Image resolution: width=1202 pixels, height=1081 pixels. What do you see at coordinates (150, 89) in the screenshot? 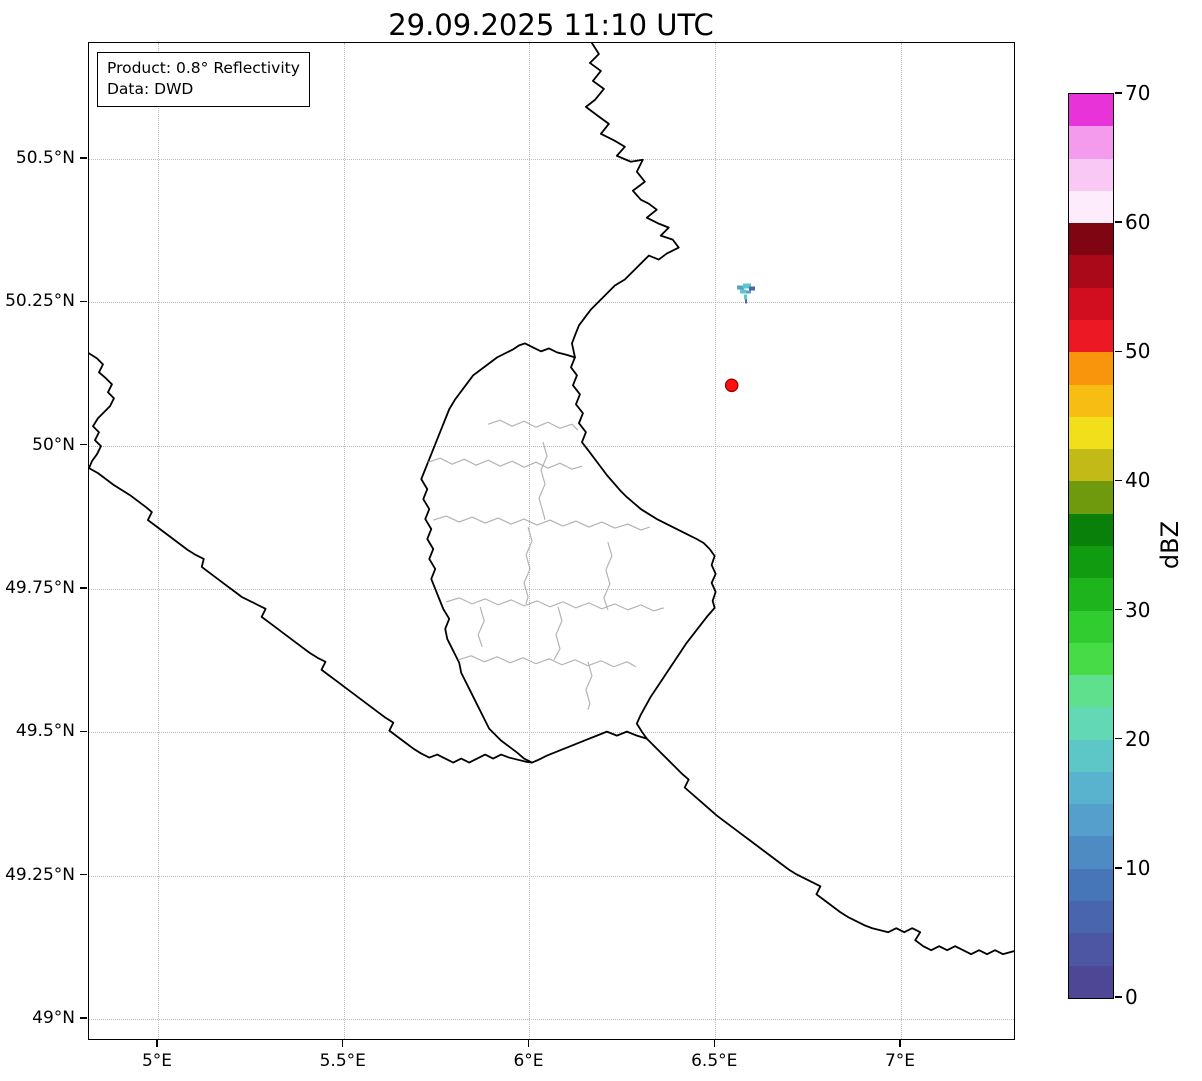
I see `data-source-label: Data: DWD` at bounding box center [150, 89].